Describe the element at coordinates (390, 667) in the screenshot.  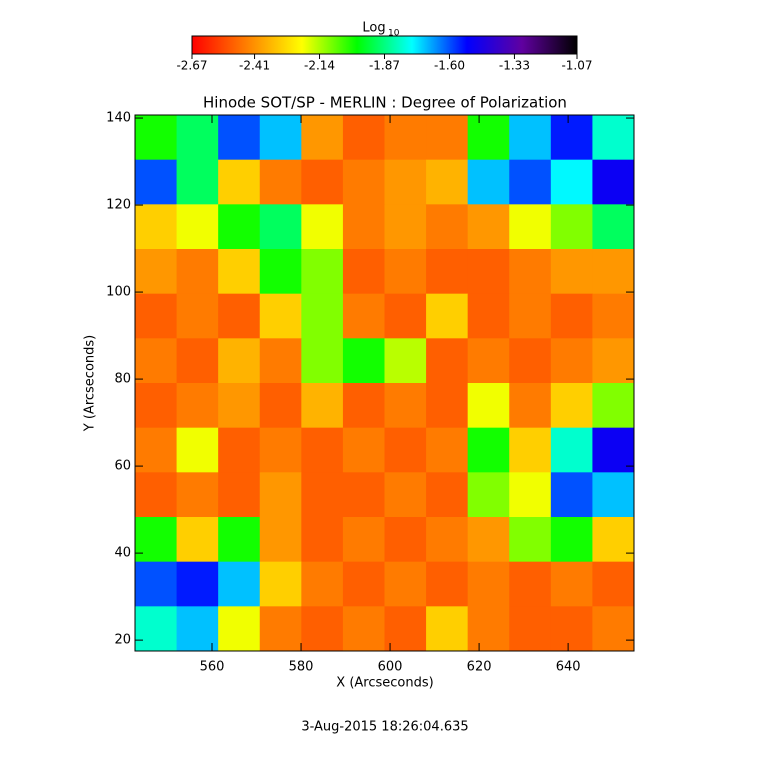
I see `x-tick-label: 600` at that location.